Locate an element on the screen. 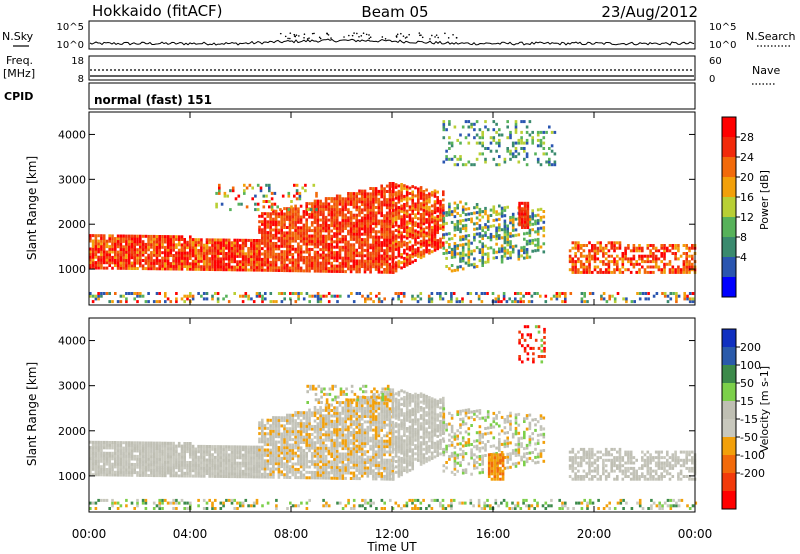  noise-search-dot is located at coordinates (370, 37).